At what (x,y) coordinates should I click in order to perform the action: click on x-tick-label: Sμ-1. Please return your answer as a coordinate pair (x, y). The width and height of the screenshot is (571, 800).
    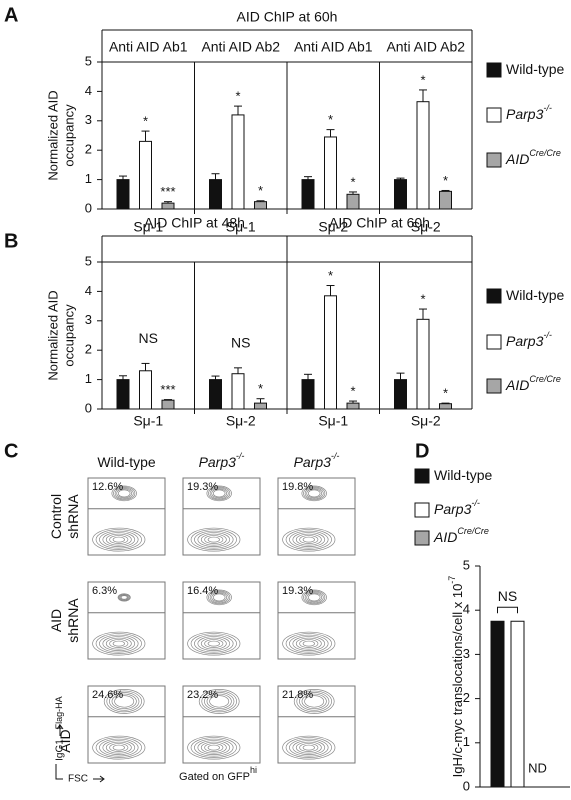
    Looking at the image, I should click on (241, 227).